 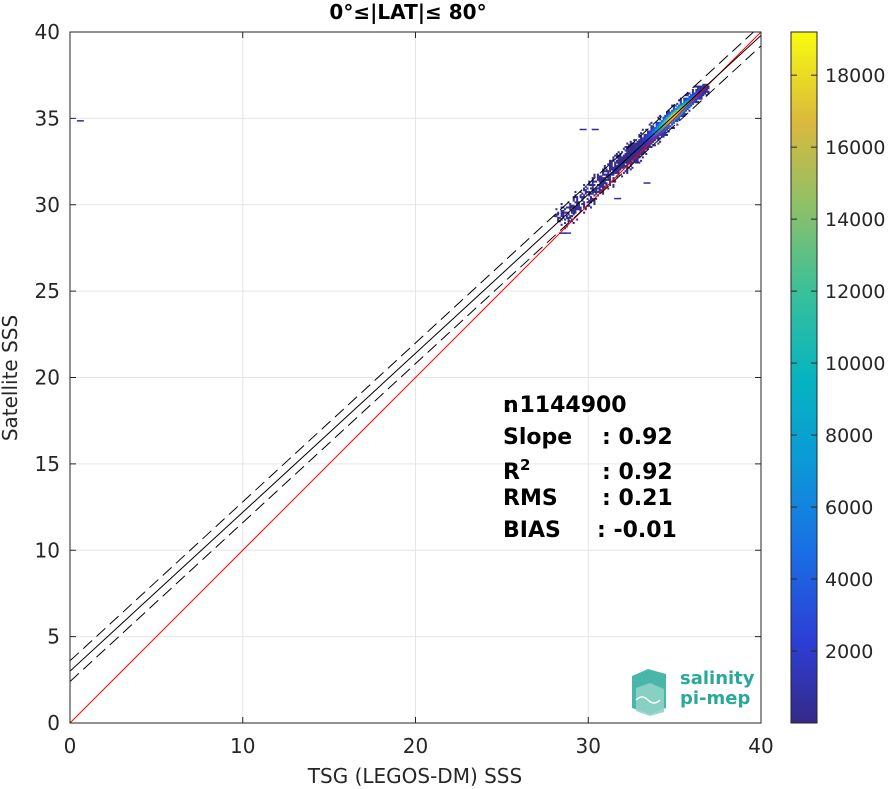 What do you see at coordinates (588, 746) in the screenshot?
I see `x-tick-label: 30` at bounding box center [588, 746].